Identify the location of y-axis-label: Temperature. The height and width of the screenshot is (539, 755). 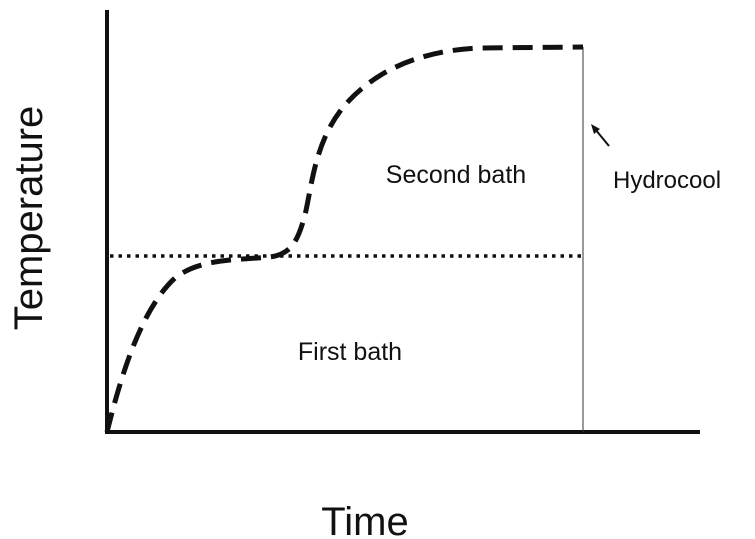
(29, 218).